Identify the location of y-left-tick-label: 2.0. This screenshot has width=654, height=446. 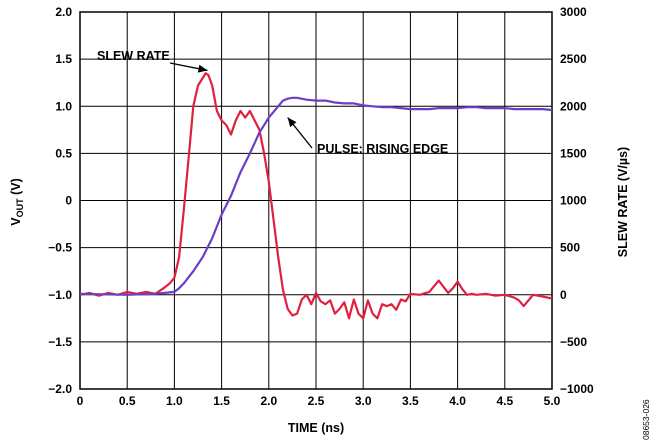
(63, 12).